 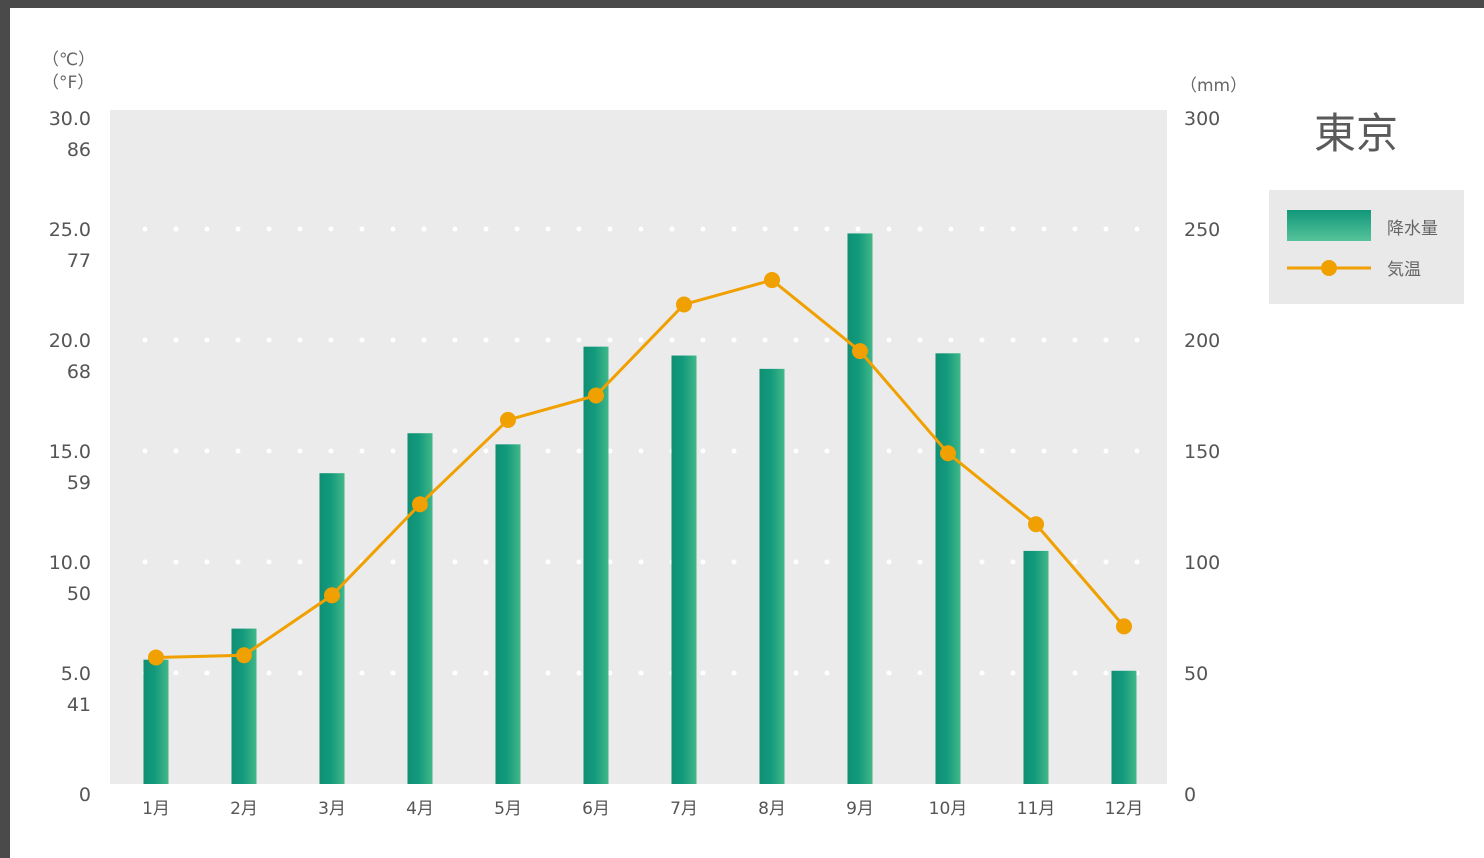 I want to click on left-axis-unit-c: （℃）, so click(x=68, y=60).